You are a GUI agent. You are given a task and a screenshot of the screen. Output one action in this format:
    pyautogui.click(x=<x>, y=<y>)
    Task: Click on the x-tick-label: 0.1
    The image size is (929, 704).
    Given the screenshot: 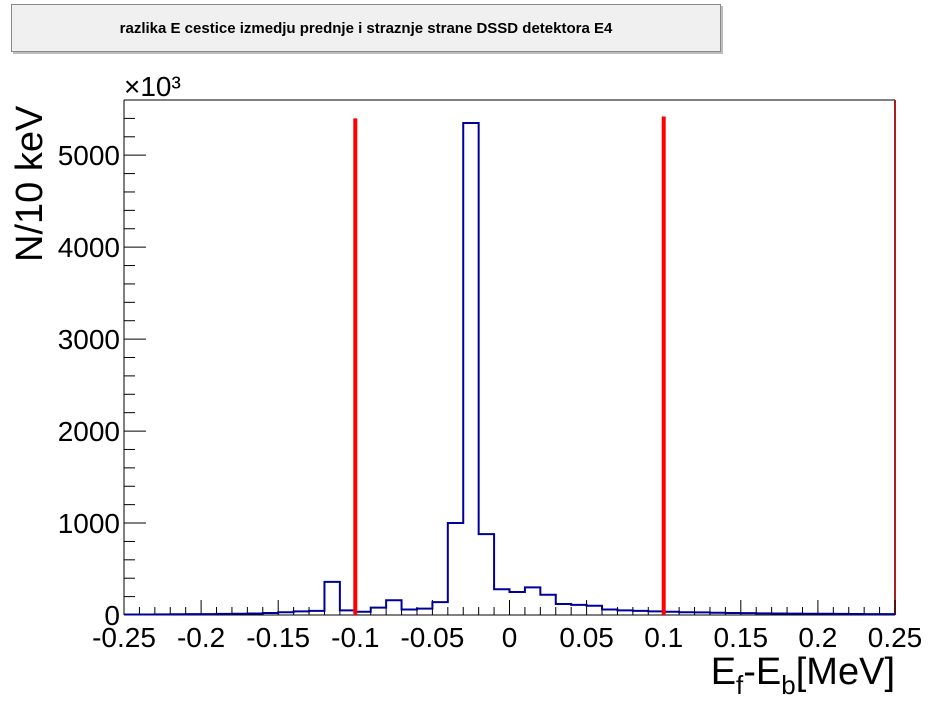 What is the action you would take?
    pyautogui.click(x=663, y=637)
    